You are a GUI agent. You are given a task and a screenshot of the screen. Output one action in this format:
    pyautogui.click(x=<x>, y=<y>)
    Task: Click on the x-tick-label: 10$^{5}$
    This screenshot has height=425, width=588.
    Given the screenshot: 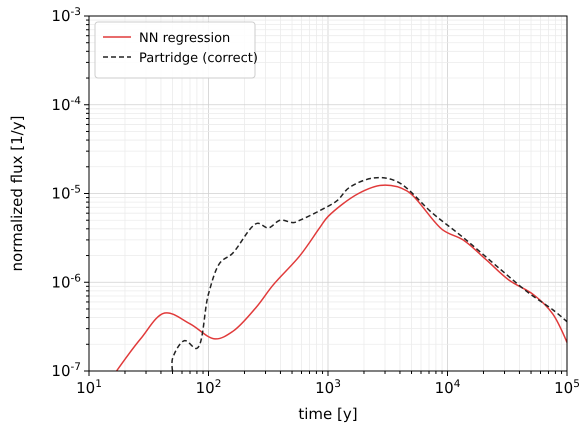 What is the action you would take?
    pyautogui.click(x=567, y=387)
    